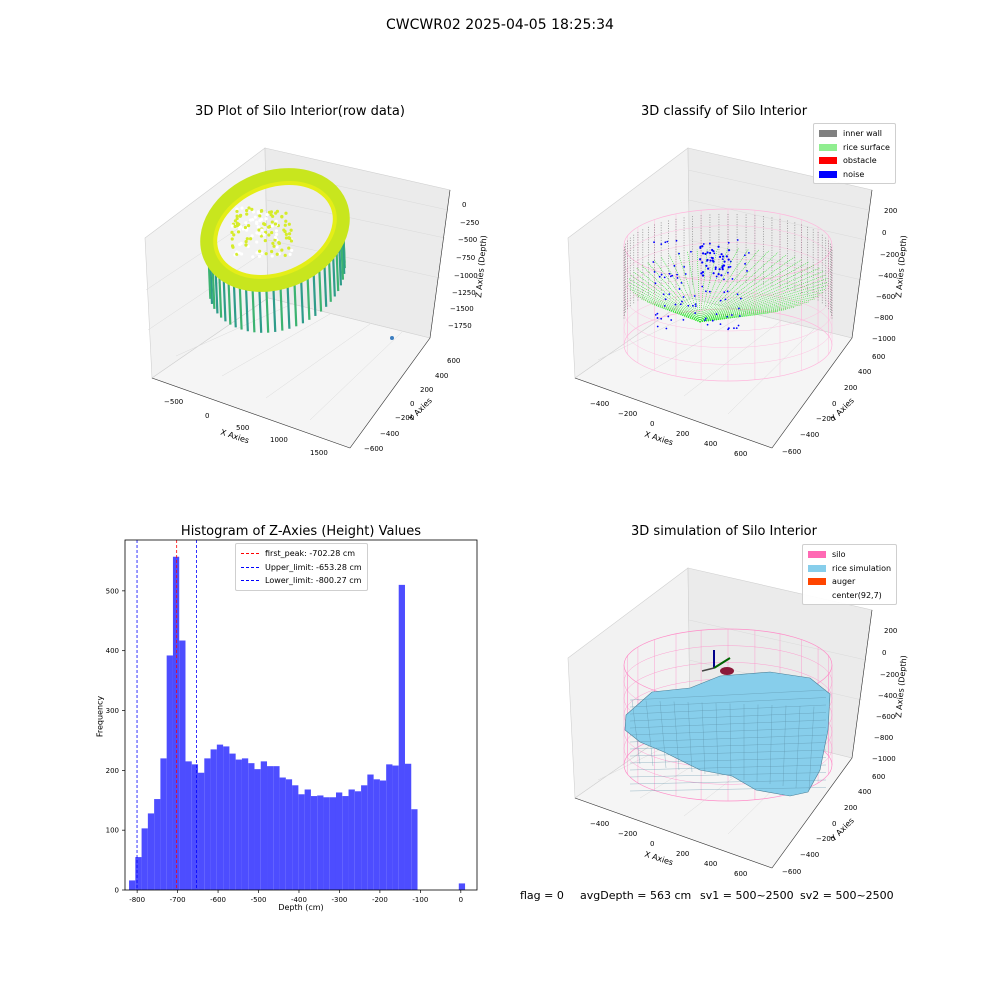 The width and height of the screenshot is (1000, 1000). What do you see at coordinates (890, 255) in the screenshot?
I see `classify-ztick: −200` at bounding box center [890, 255].